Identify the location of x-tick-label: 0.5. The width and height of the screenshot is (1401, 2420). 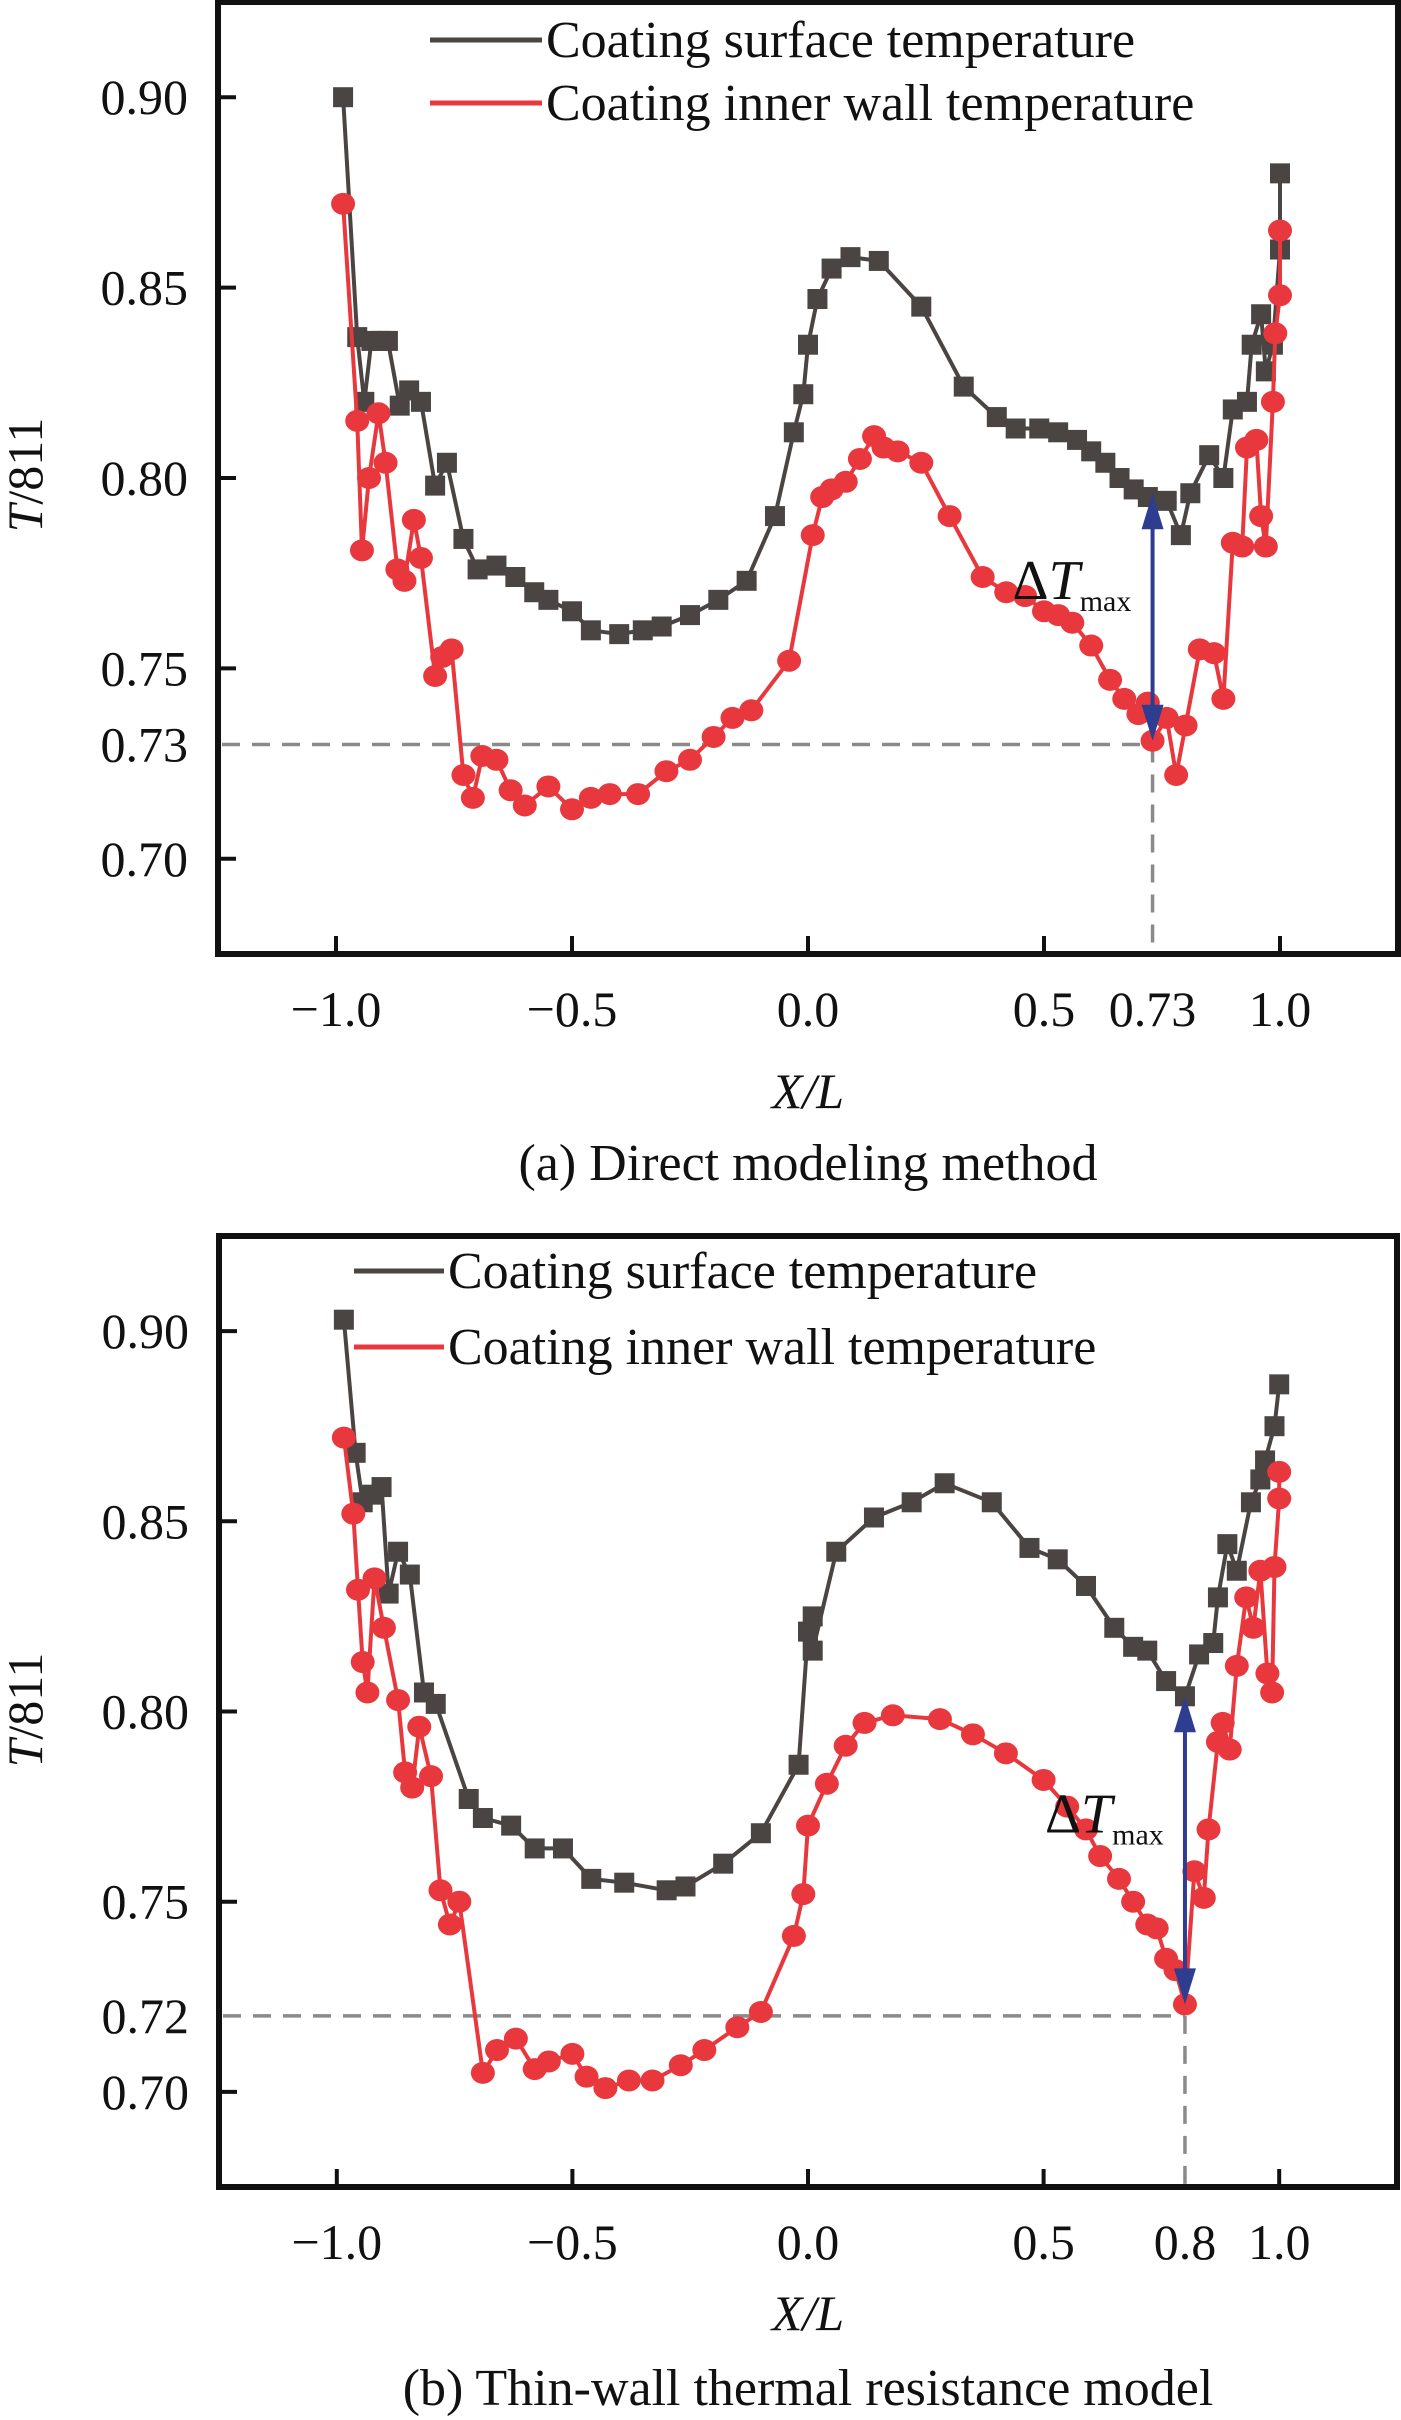
(1043, 2242).